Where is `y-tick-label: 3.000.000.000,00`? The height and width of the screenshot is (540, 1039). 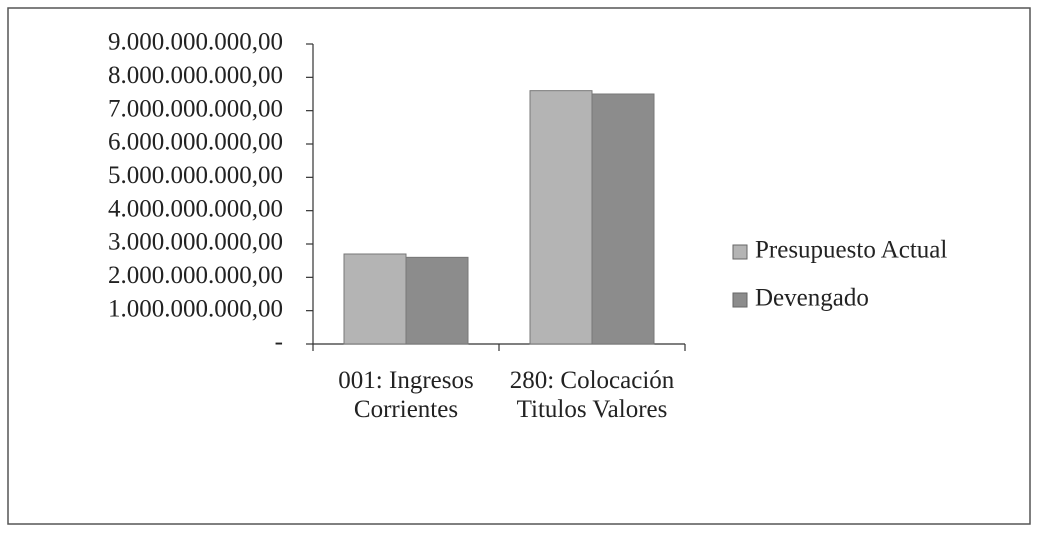
y-tick-label: 3.000.000.000,00 is located at coordinates (195, 242).